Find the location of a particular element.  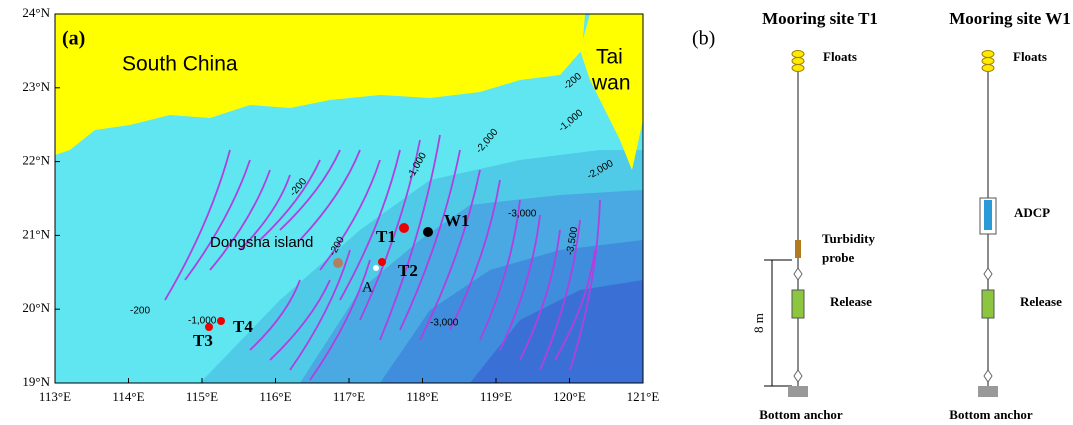

contour-label: -1,000 is located at coordinates (202, 321).